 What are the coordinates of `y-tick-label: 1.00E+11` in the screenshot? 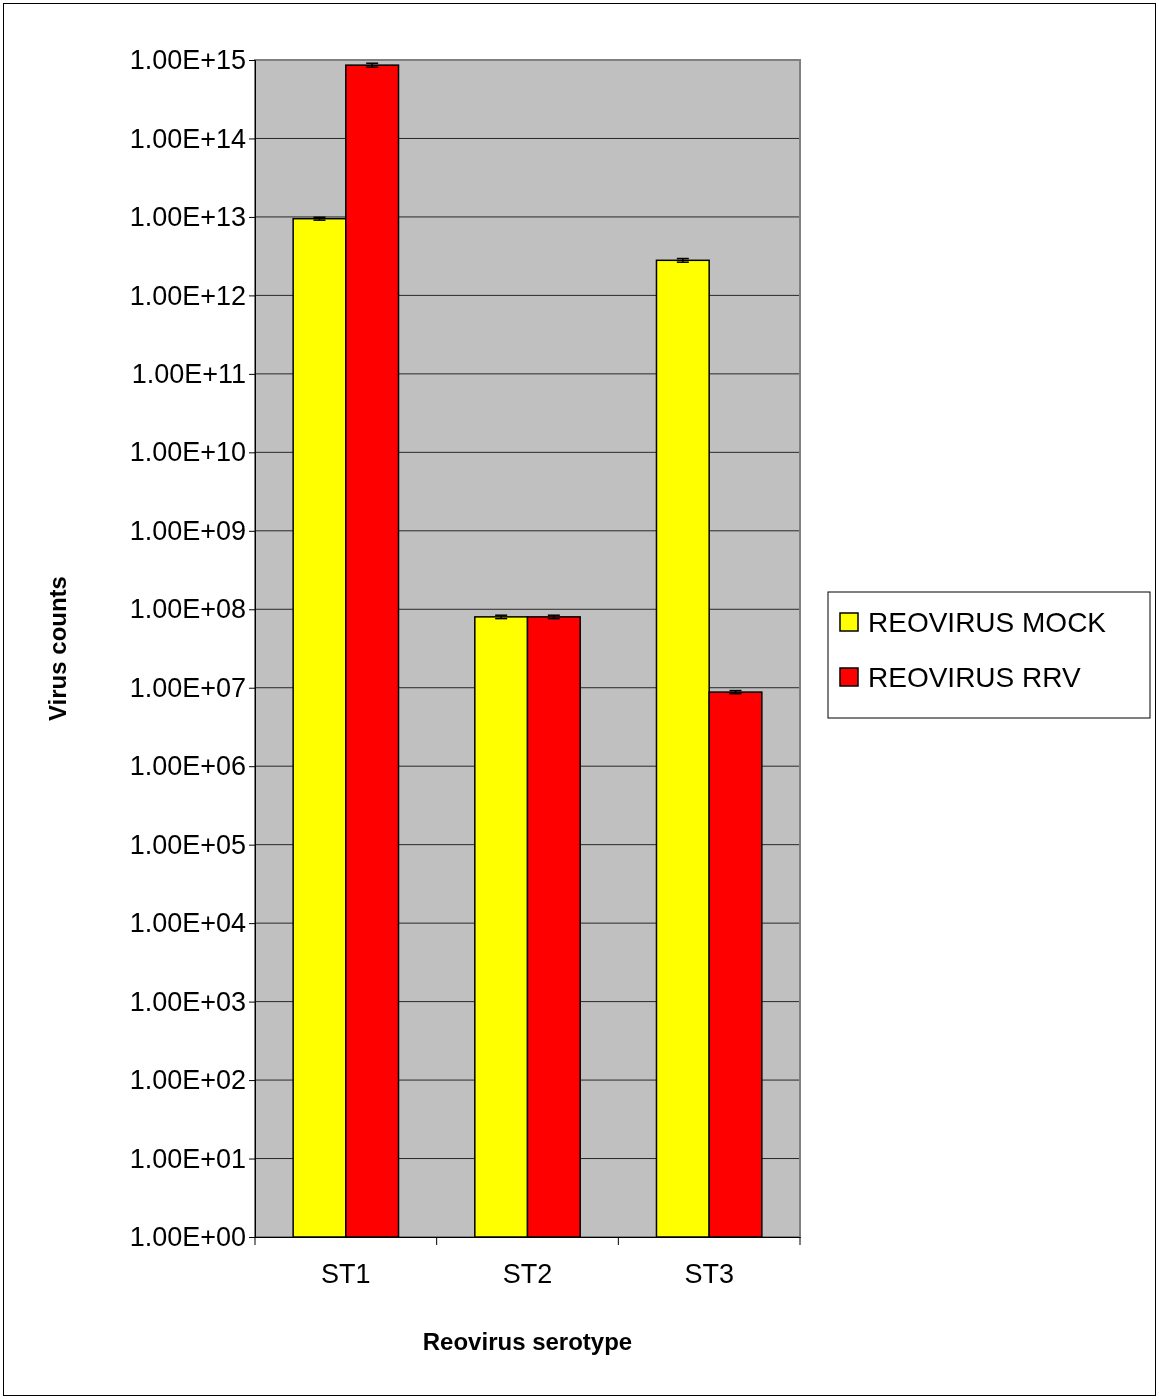 It's located at (188, 374).